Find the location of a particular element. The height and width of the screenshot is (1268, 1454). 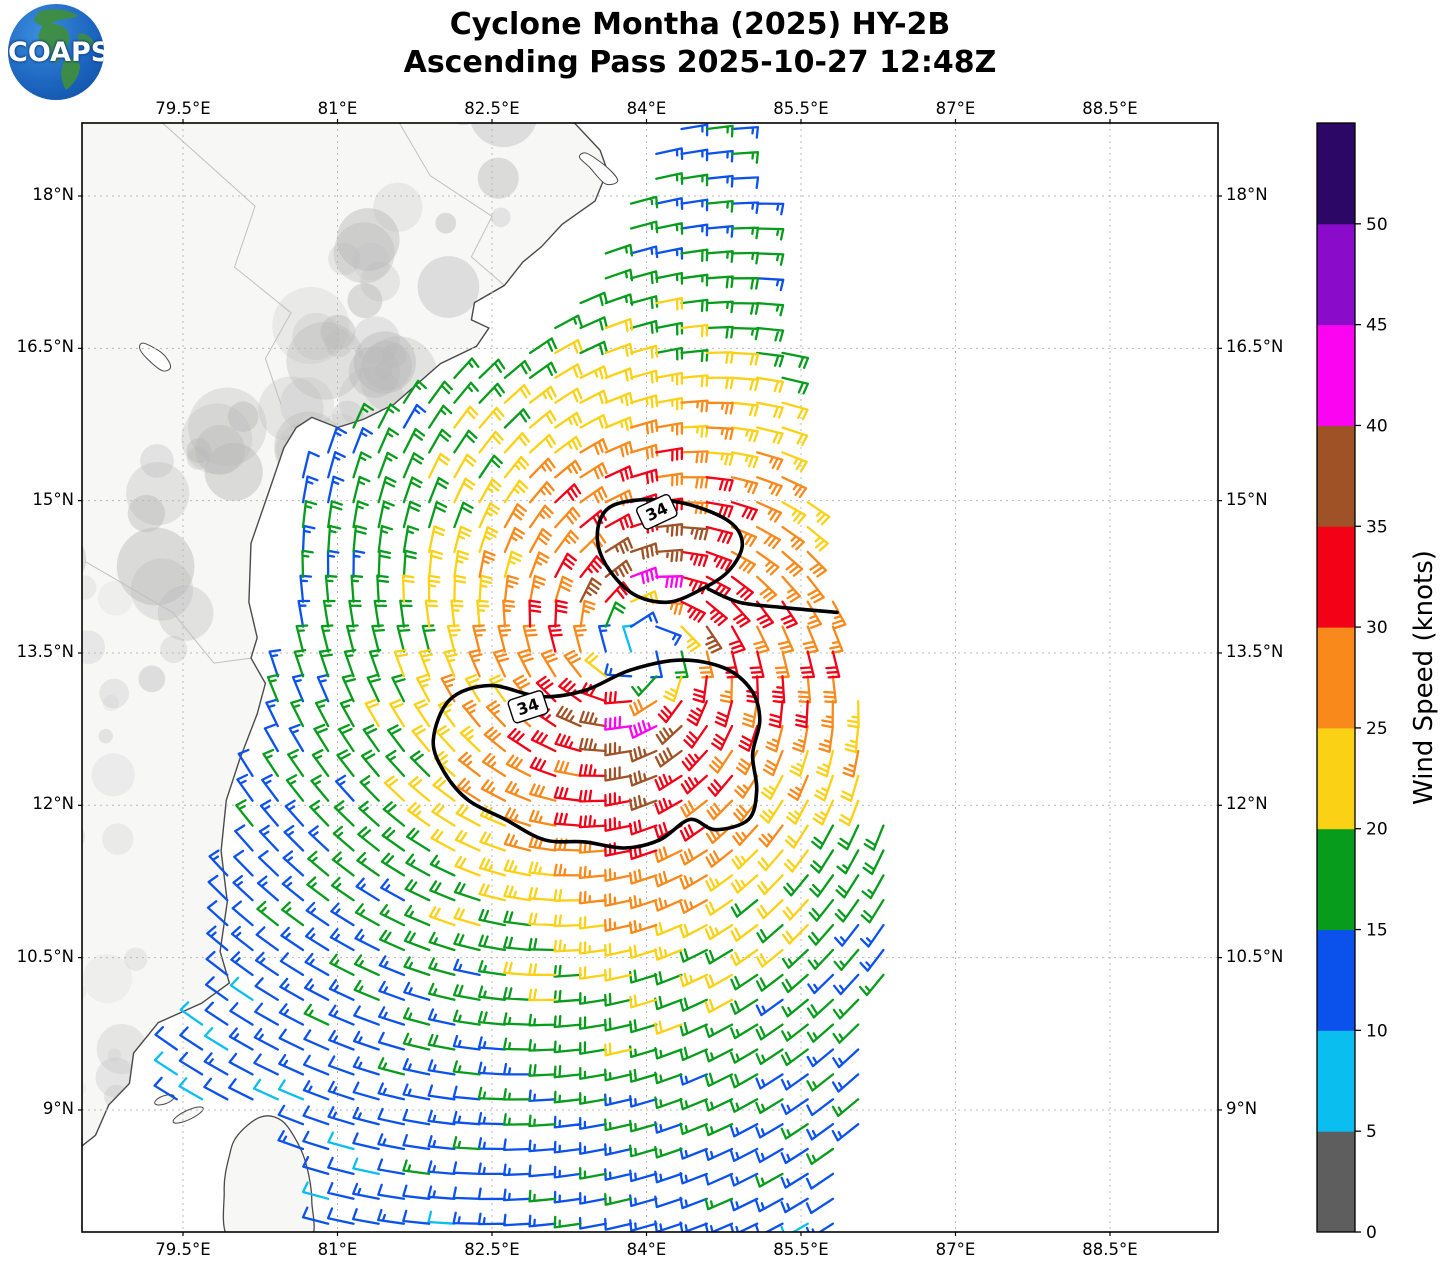

globe-icon is located at coordinates (64, 49).